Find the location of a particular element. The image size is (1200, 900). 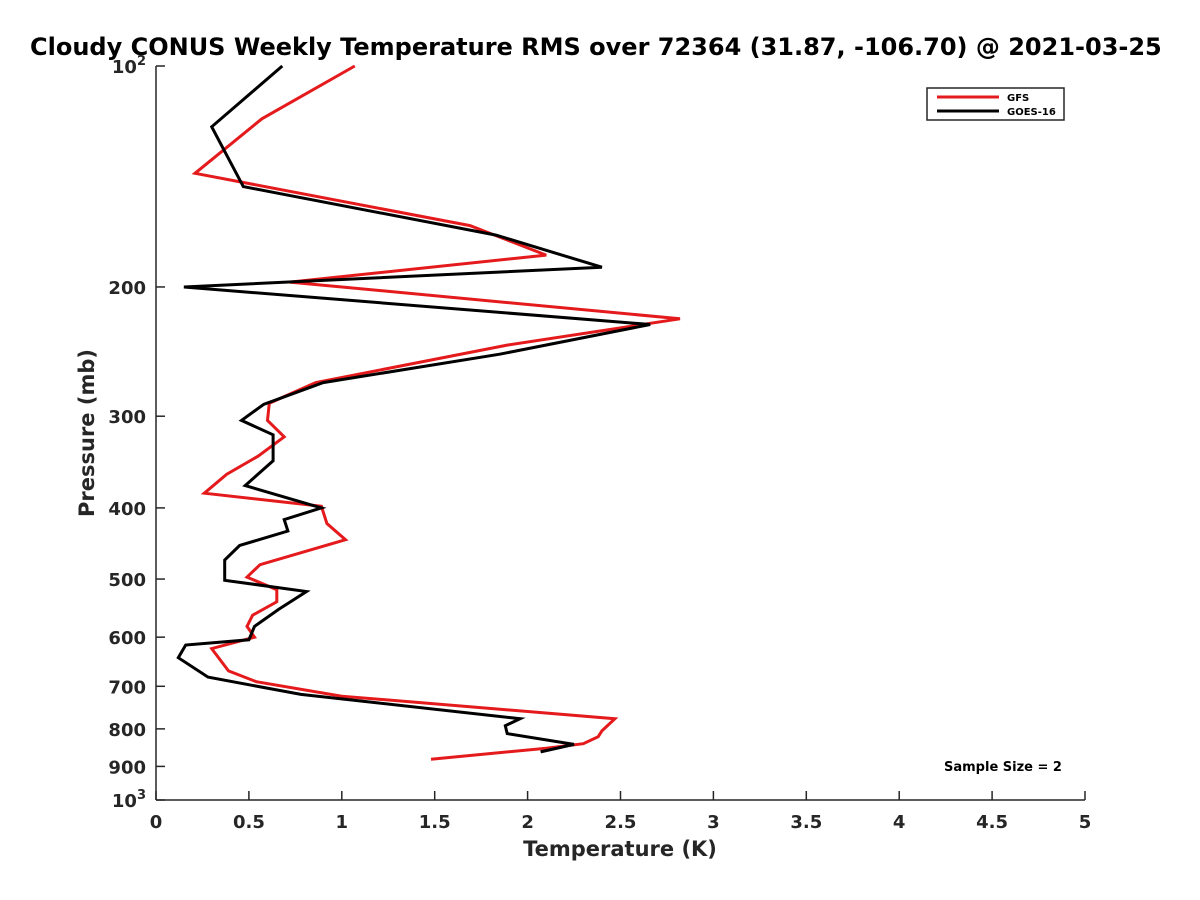

x-tick-label: 0.5 is located at coordinates (249, 822).